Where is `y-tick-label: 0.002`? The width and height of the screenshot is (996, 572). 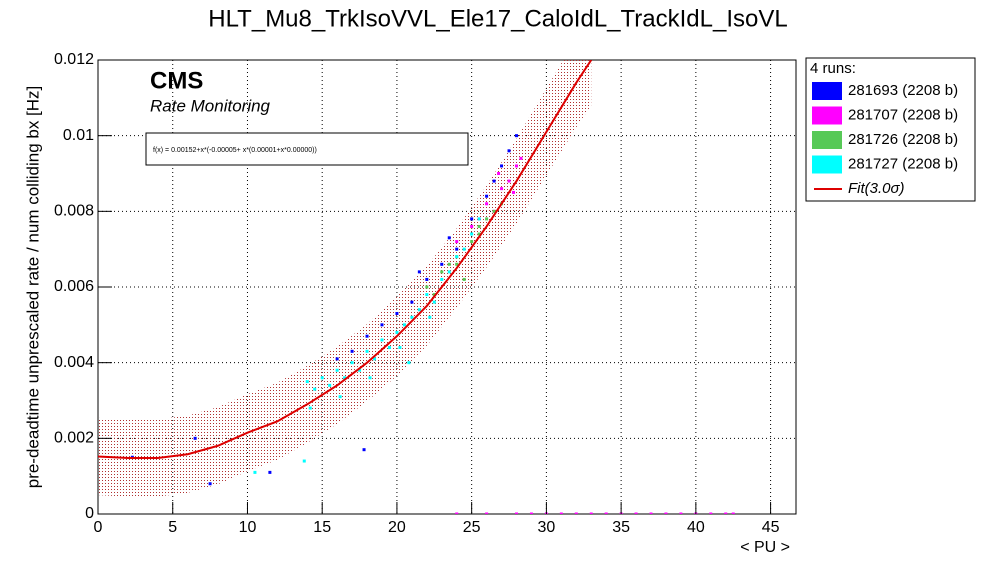 y-tick-label: 0.002 is located at coordinates (74, 438).